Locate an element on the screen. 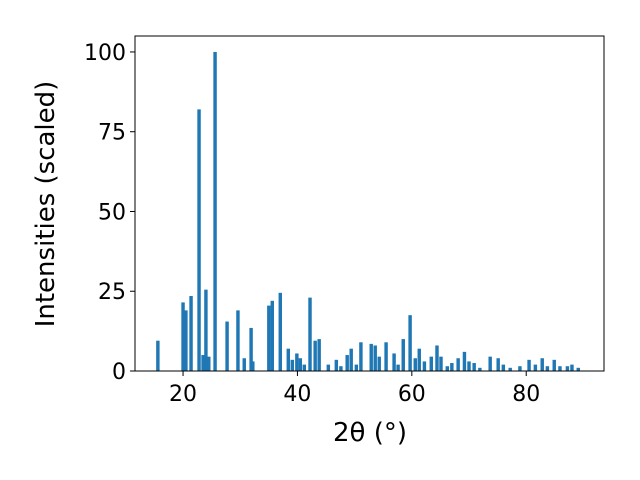  y-tick-label: 0 is located at coordinates (119, 372).